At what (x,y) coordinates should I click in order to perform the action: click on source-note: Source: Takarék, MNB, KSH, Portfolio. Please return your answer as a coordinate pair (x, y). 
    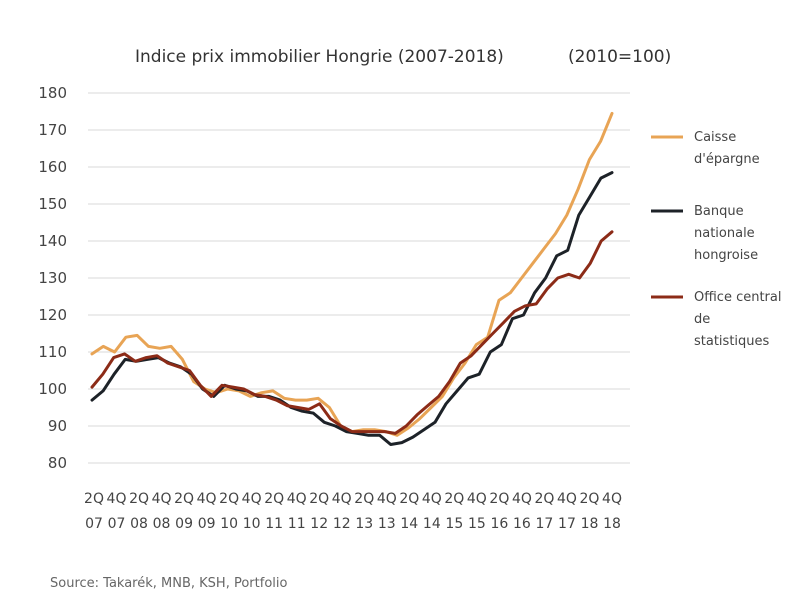
    Looking at the image, I should click on (168, 583).